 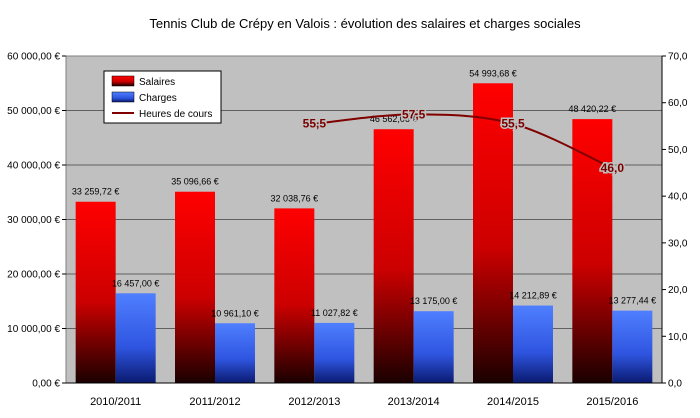 I want to click on legend: Salaires Charges Heures de cours, so click(x=162, y=97).